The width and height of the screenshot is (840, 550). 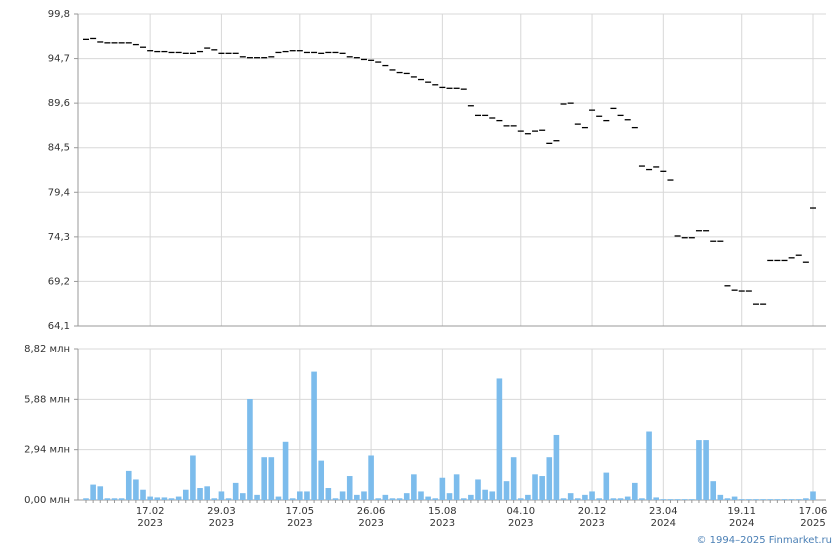 What do you see at coordinates (47, 500) in the screenshot?
I see `y-tick-label: 0,00 млн` at bounding box center [47, 500].